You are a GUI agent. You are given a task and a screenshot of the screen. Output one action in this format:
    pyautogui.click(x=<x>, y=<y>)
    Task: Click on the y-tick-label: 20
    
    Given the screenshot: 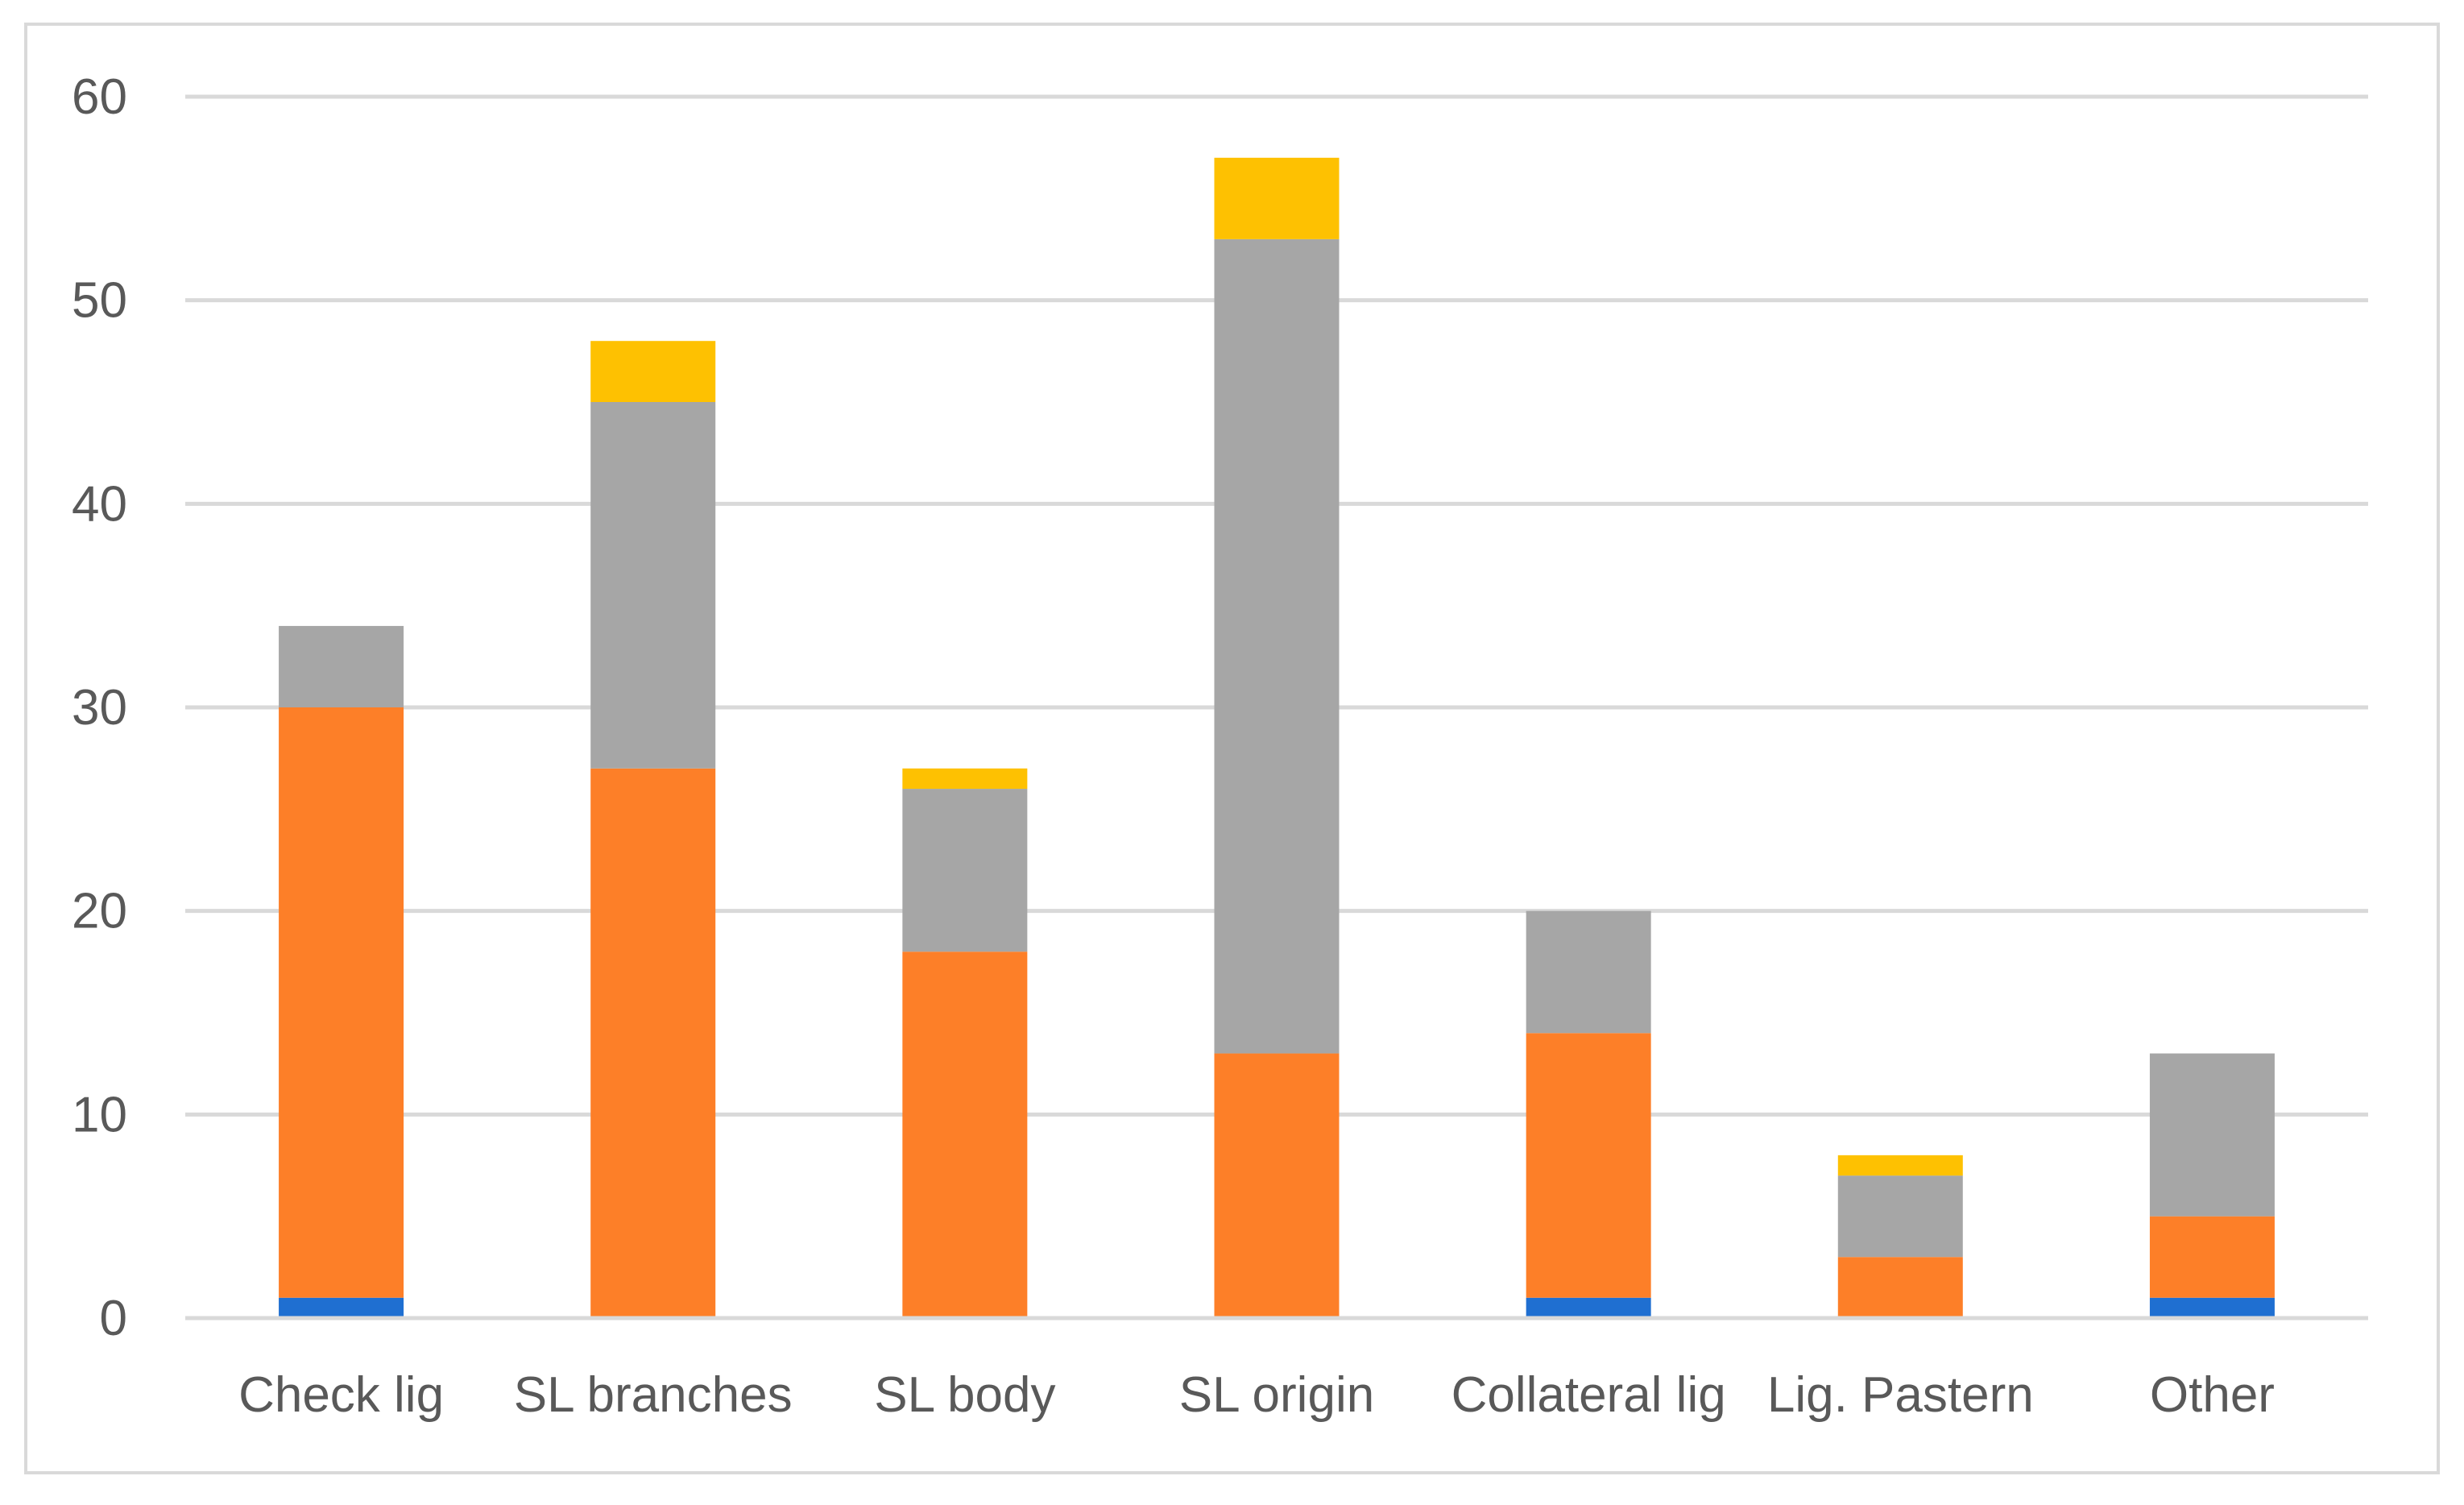 What is the action you would take?
    pyautogui.click(x=99, y=911)
    